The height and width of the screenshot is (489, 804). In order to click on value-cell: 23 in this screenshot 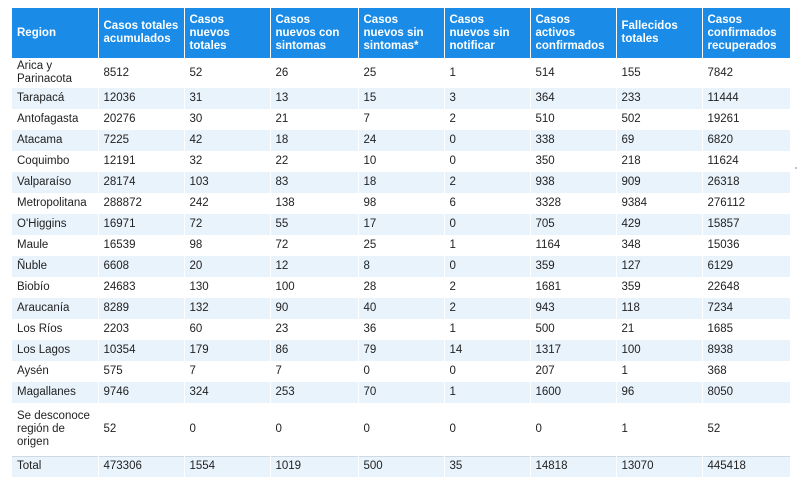, I will do `click(314, 329)`.